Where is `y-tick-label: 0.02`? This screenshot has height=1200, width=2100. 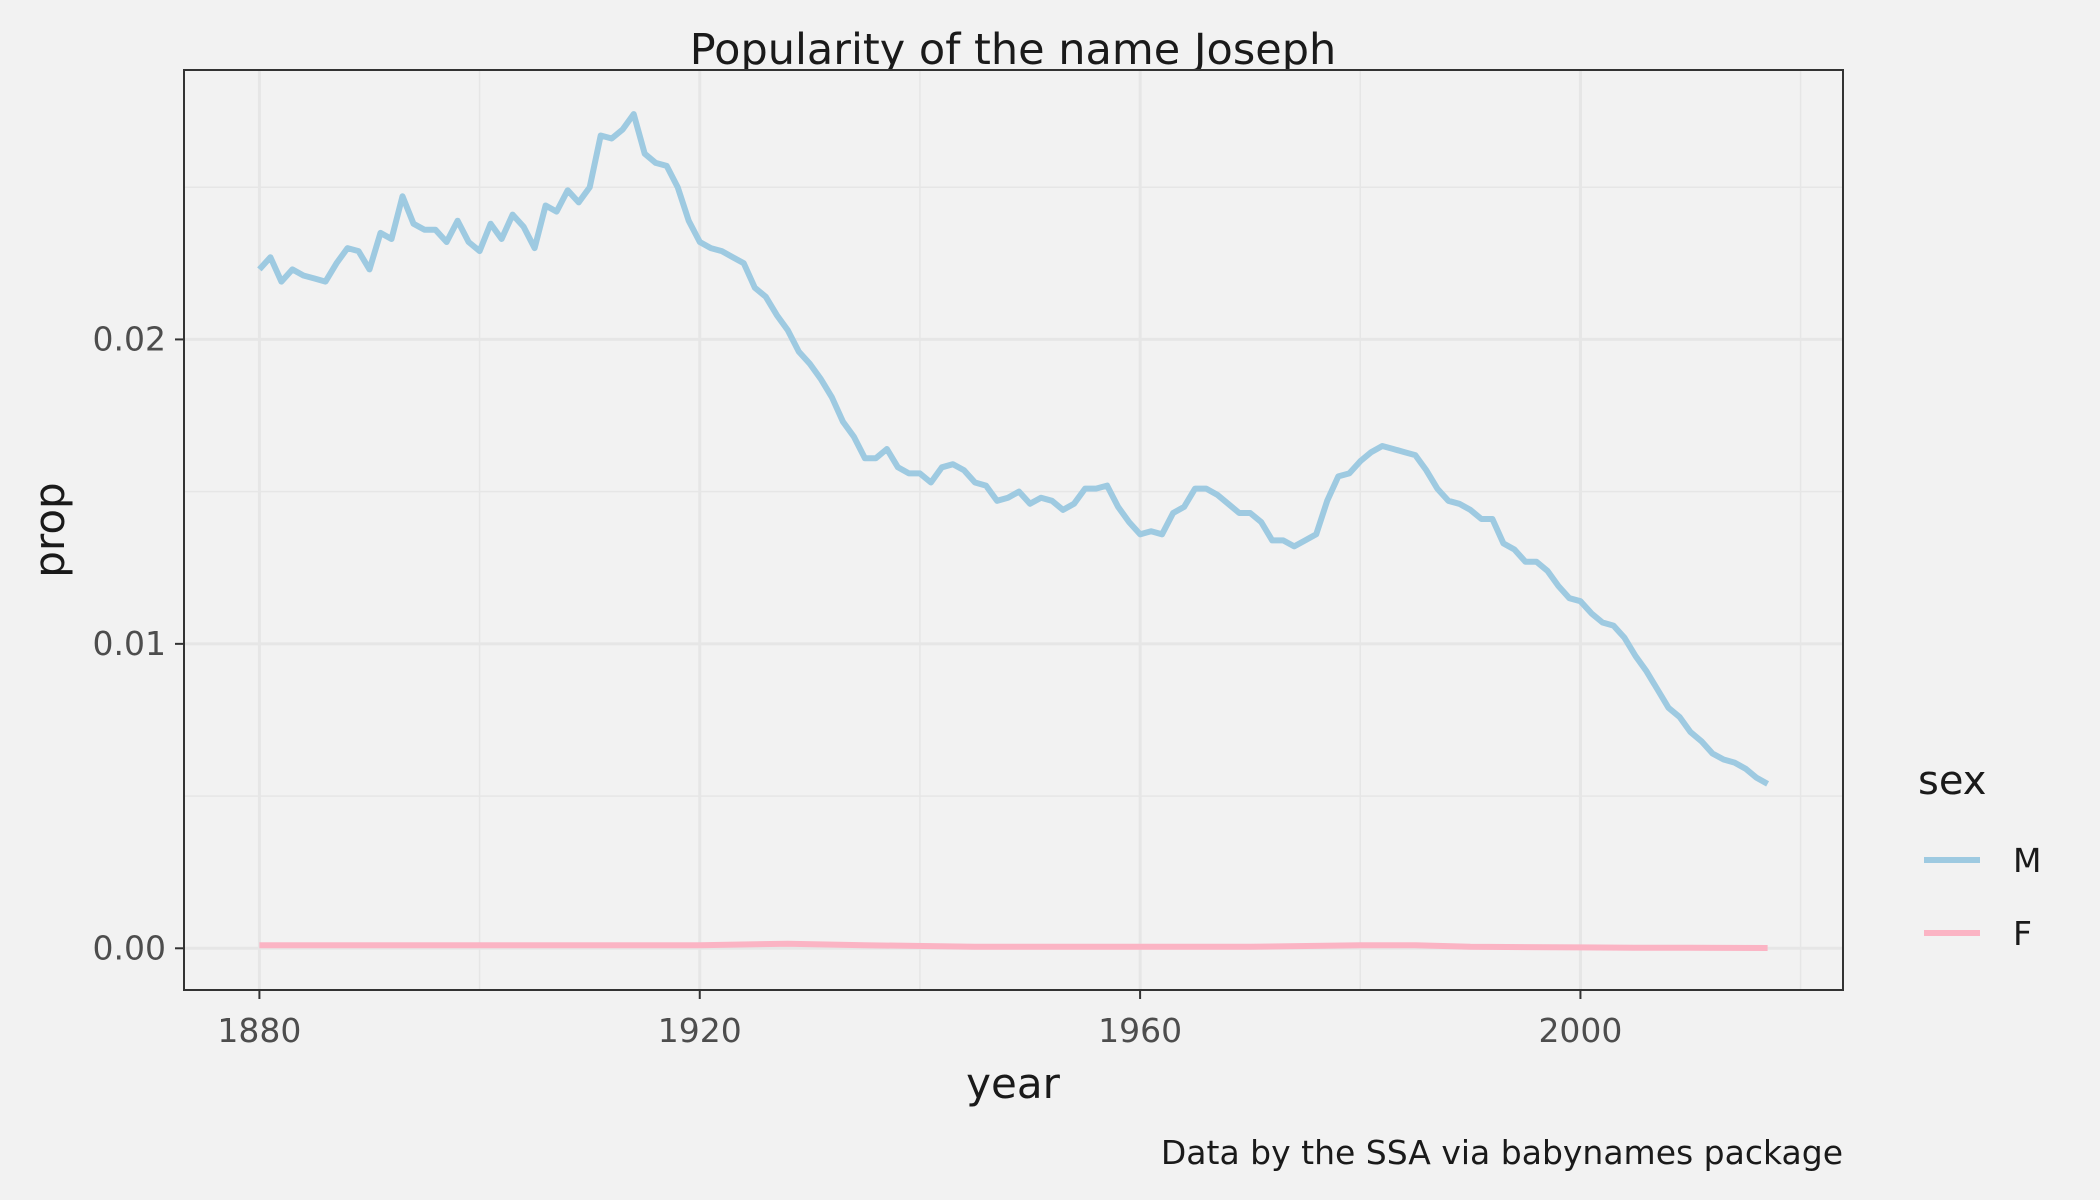
y-tick-label: 0.02 is located at coordinates (129, 338).